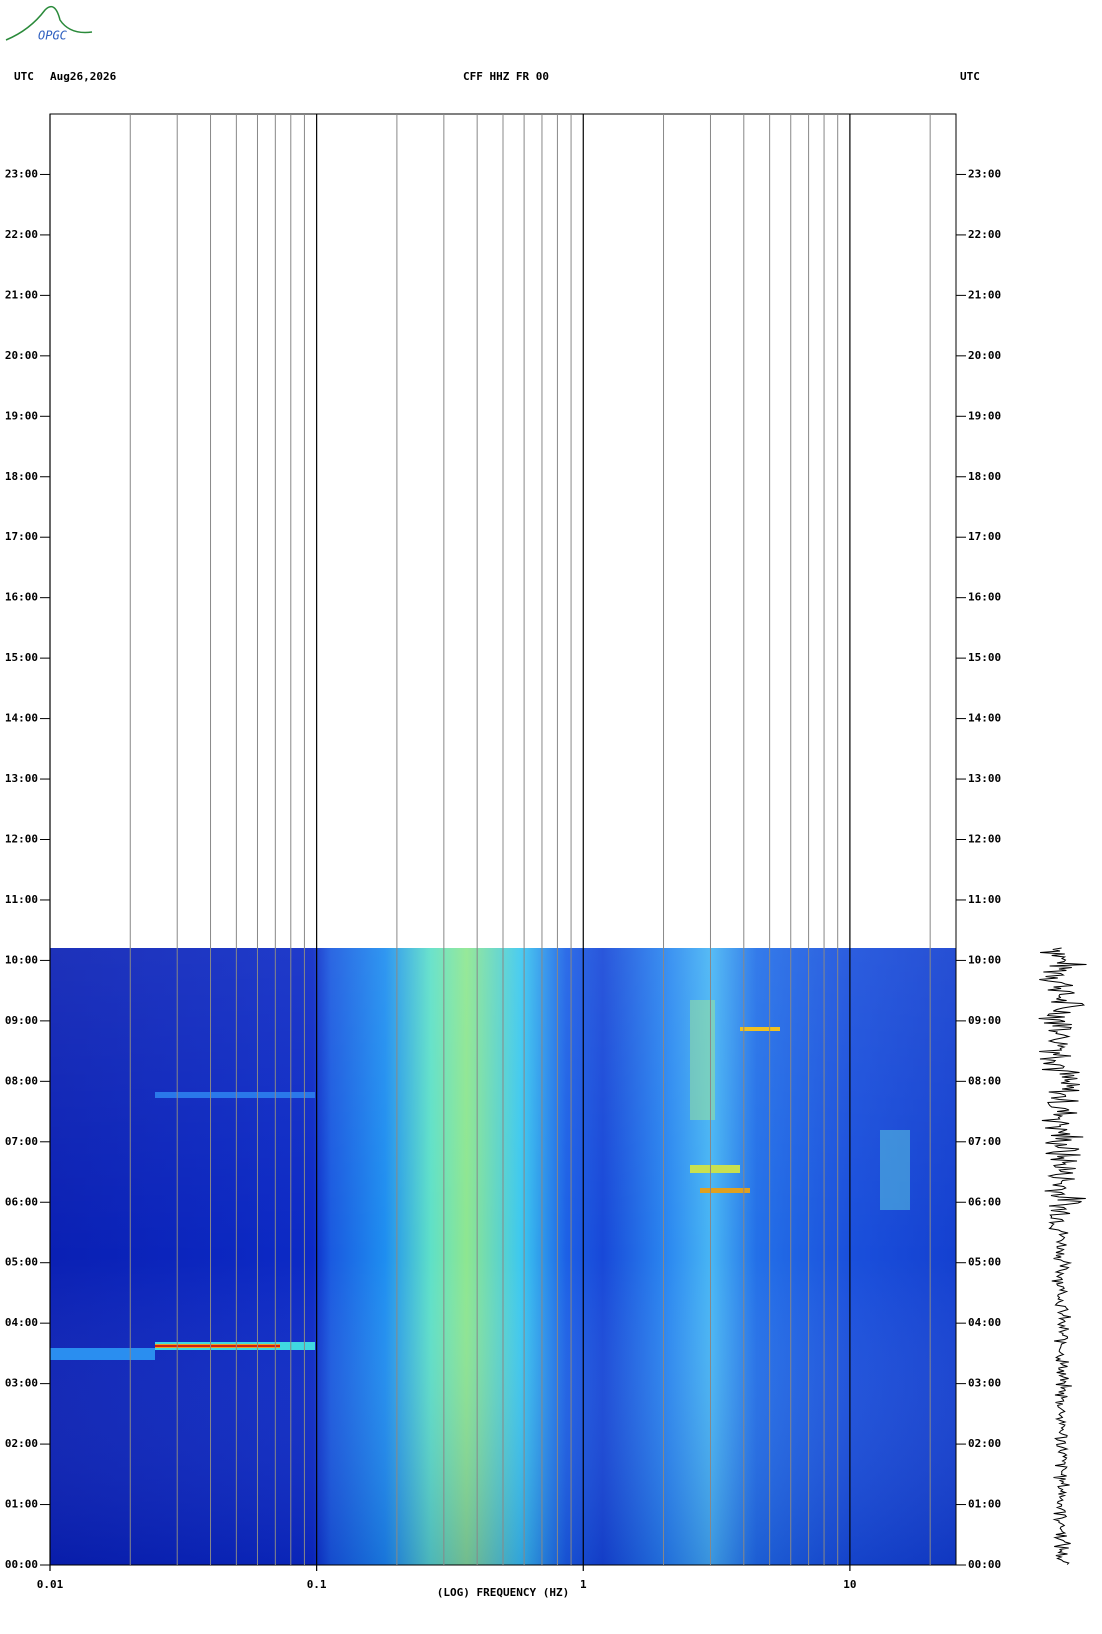 This screenshot has height=1634, width=1102. I want to click on logo: OPGC, so click(49, 24).